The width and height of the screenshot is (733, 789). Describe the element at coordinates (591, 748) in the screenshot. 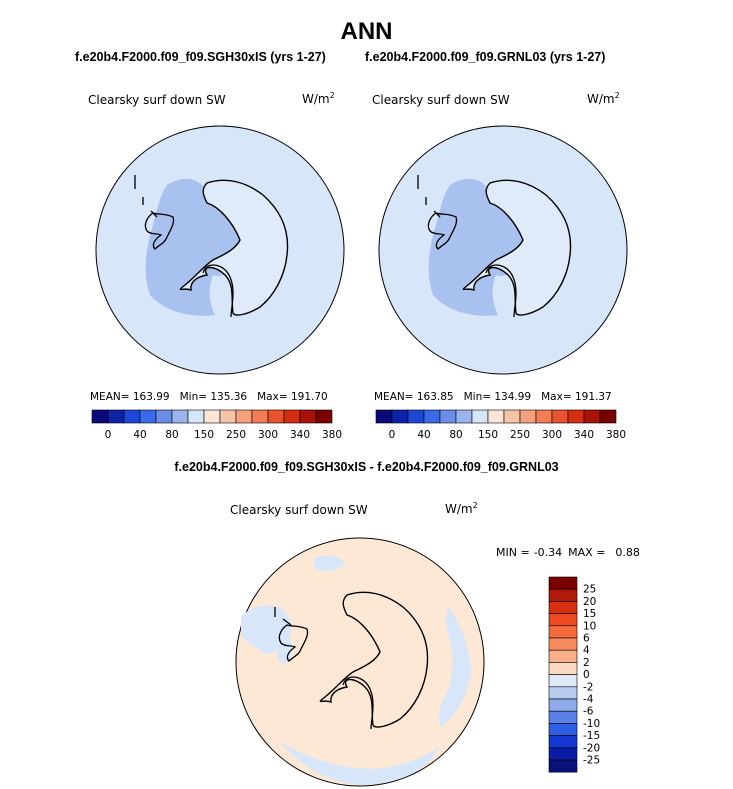

I see `colorbar-tick-label: -20` at that location.